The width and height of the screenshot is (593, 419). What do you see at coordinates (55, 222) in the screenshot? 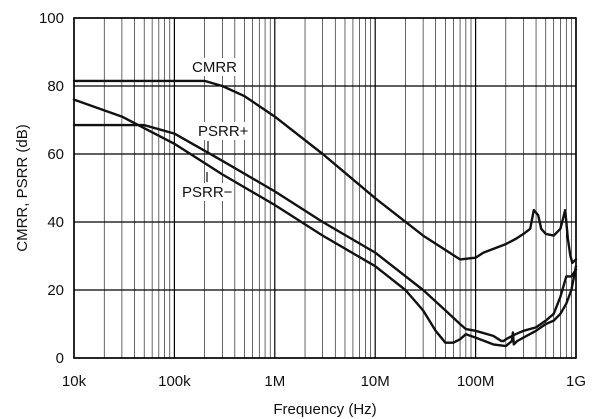
I see `y-tick-label: 40` at bounding box center [55, 222].